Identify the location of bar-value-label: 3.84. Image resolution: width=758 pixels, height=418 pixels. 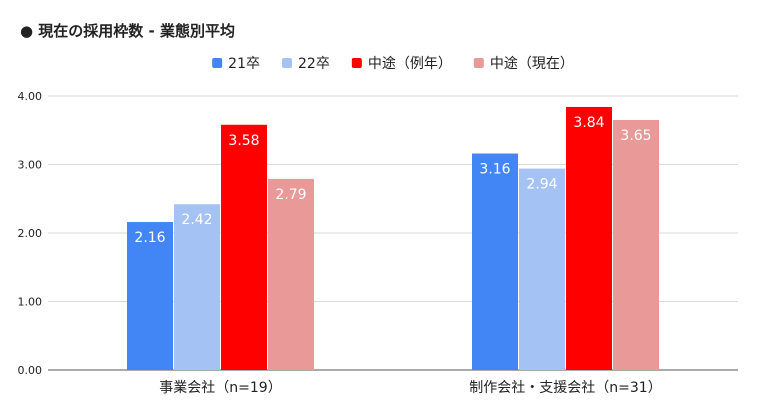
(588, 123).